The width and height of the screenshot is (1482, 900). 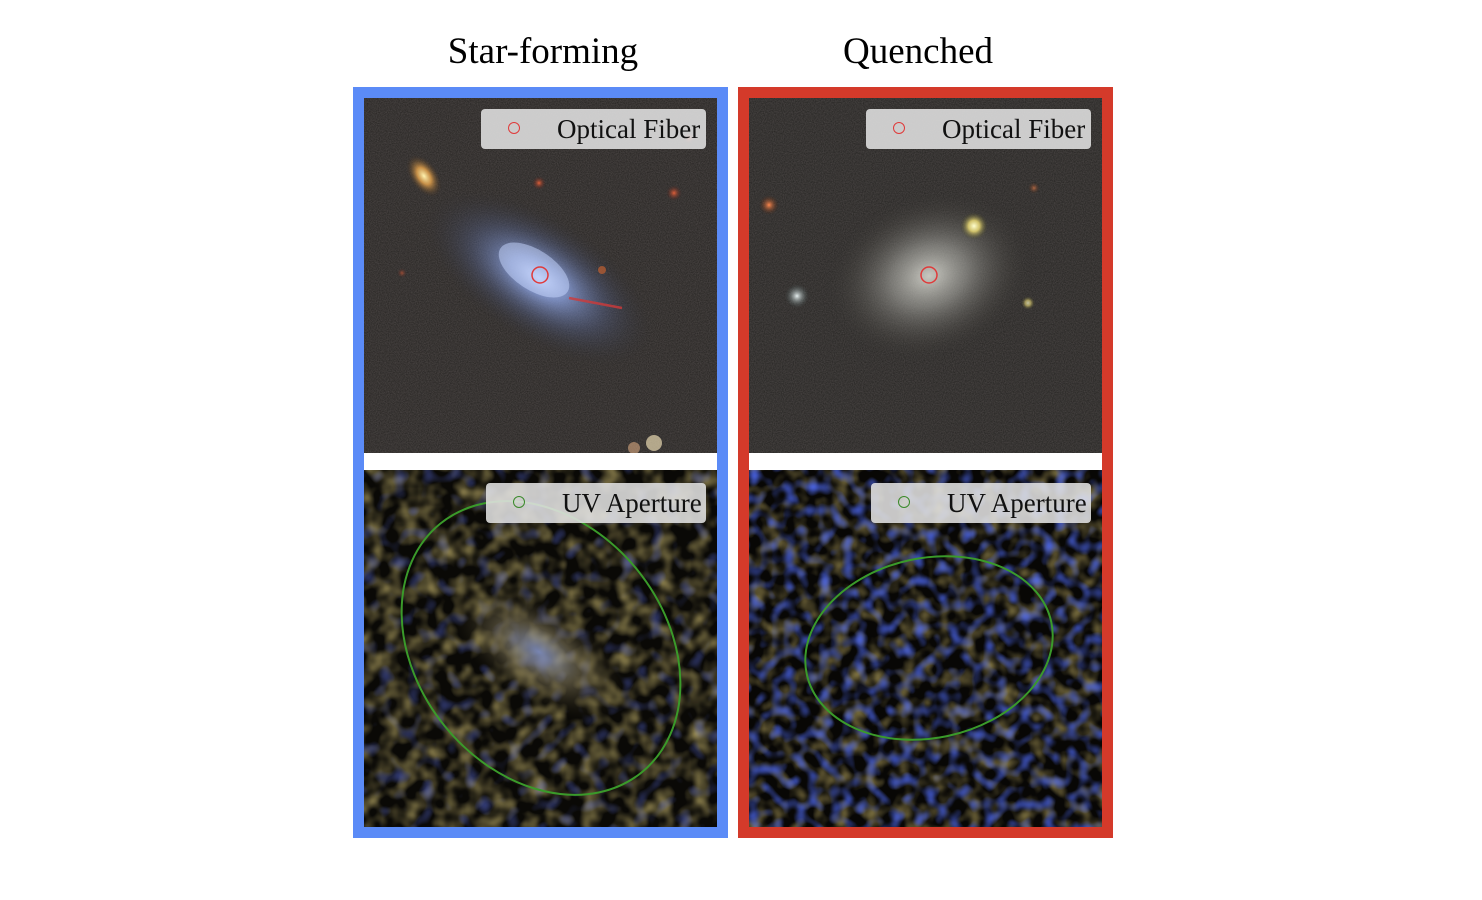 What do you see at coordinates (540, 275) in the screenshot?
I see `star-forming-optical-image: Optical Fiber` at bounding box center [540, 275].